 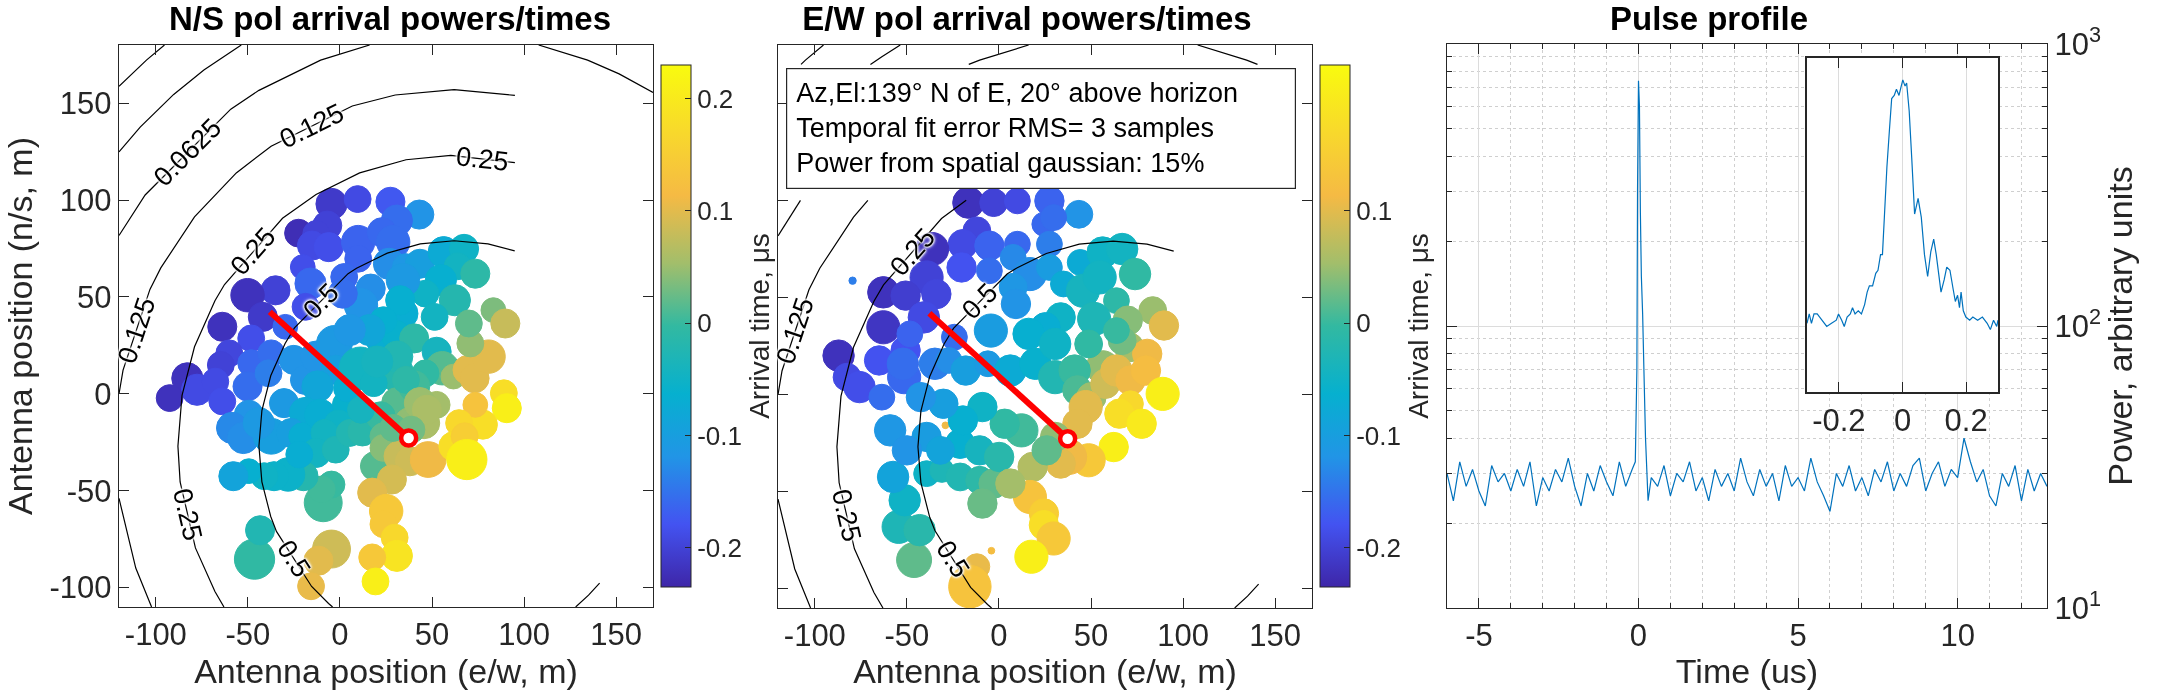 I want to click on y-tick-label: 150, so click(x=85, y=103).